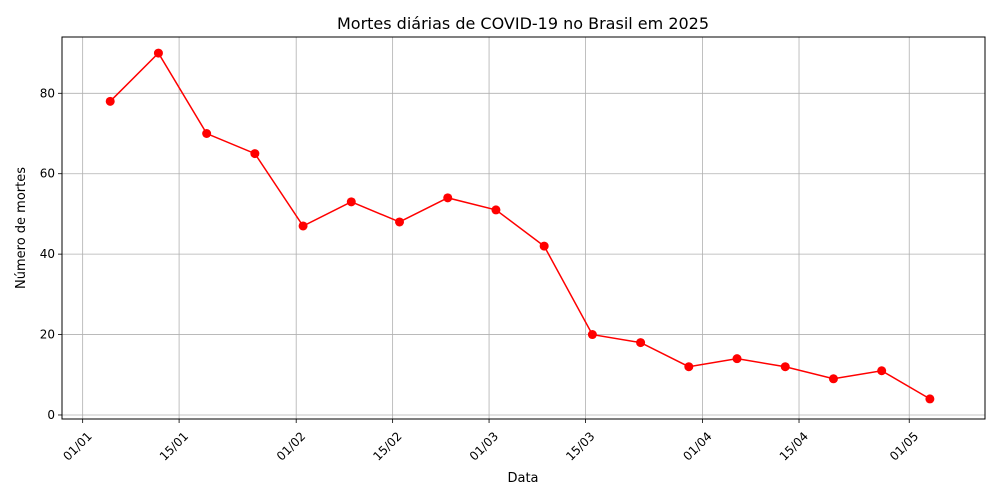 The width and height of the screenshot is (1000, 500). What do you see at coordinates (47, 254) in the screenshot?
I see `y-tick-label: 40` at bounding box center [47, 254].